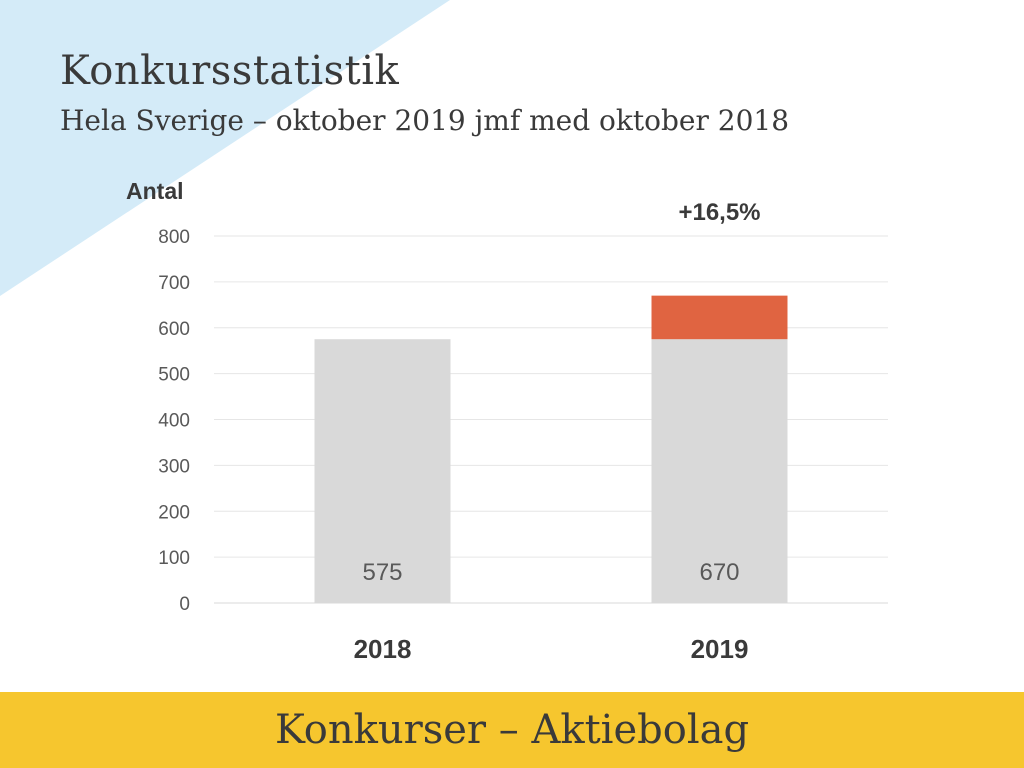  What do you see at coordinates (720, 649) in the screenshot?
I see `x-category-label-2019: 2019` at bounding box center [720, 649].